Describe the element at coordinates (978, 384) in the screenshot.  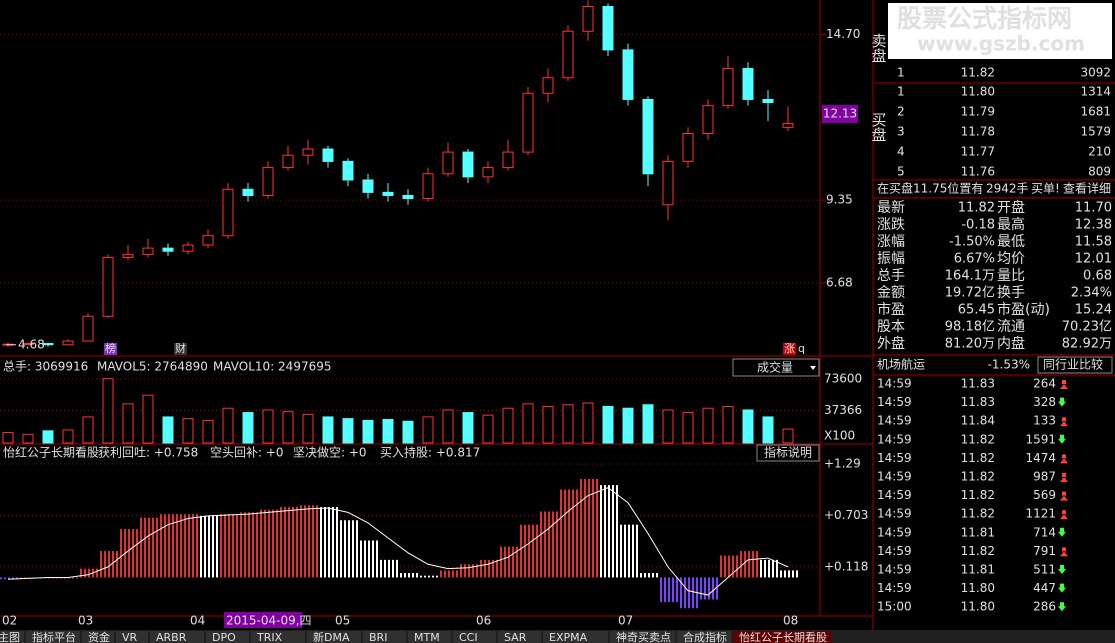
I see `trade-price: 11.83` at that location.